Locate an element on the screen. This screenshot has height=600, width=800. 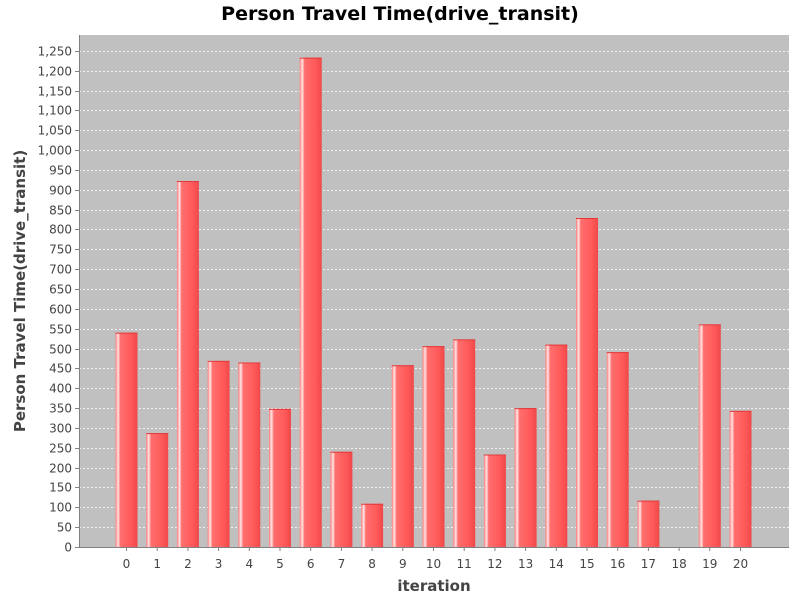
y-tick-label: 800 is located at coordinates (60, 230).